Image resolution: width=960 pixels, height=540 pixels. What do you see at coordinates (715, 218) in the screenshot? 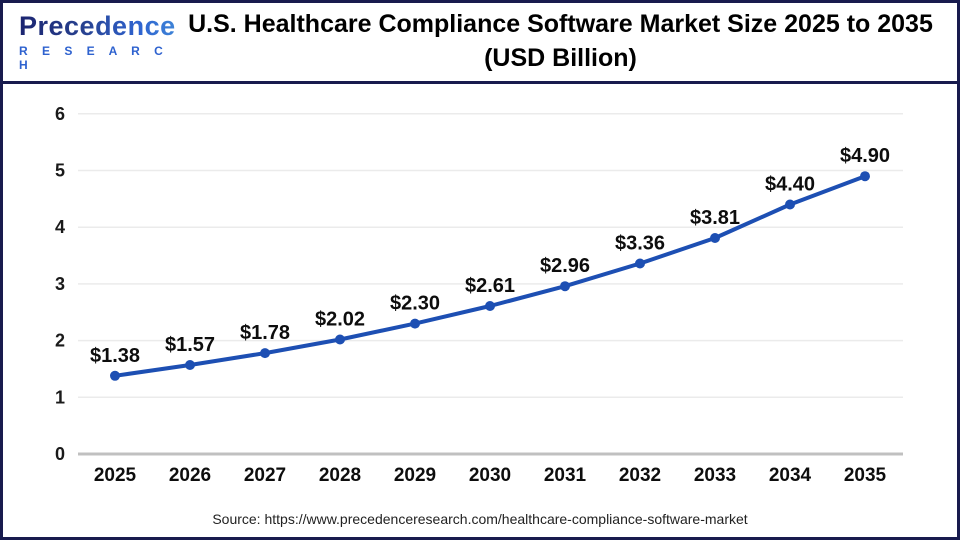
I see `data-label: $3.81` at bounding box center [715, 218].